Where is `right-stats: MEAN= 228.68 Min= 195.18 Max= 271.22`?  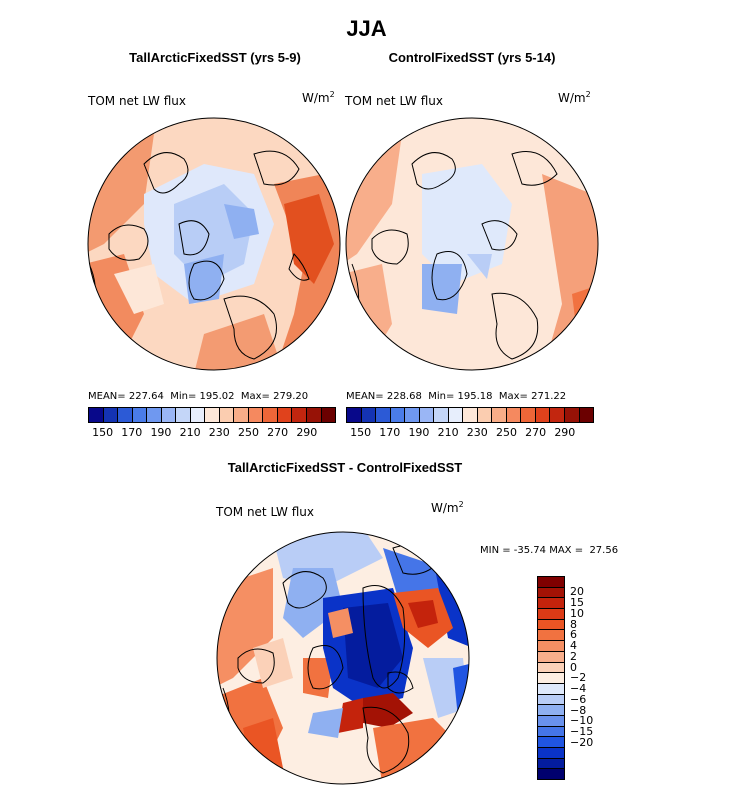
right-stats: MEAN= 228.68 Min= 195.18 Max= 271.22 is located at coordinates (456, 396).